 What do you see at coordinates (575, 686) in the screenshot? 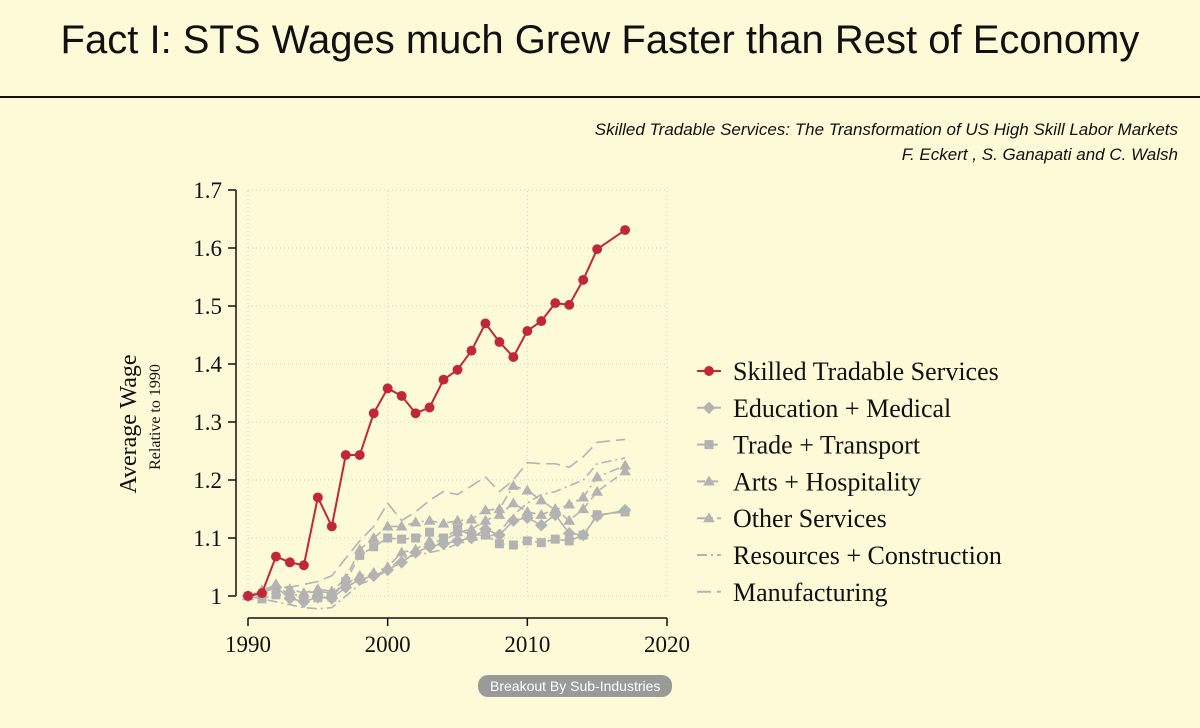
I see `breakout-badge: Breakout By Sub-Industries` at bounding box center [575, 686].